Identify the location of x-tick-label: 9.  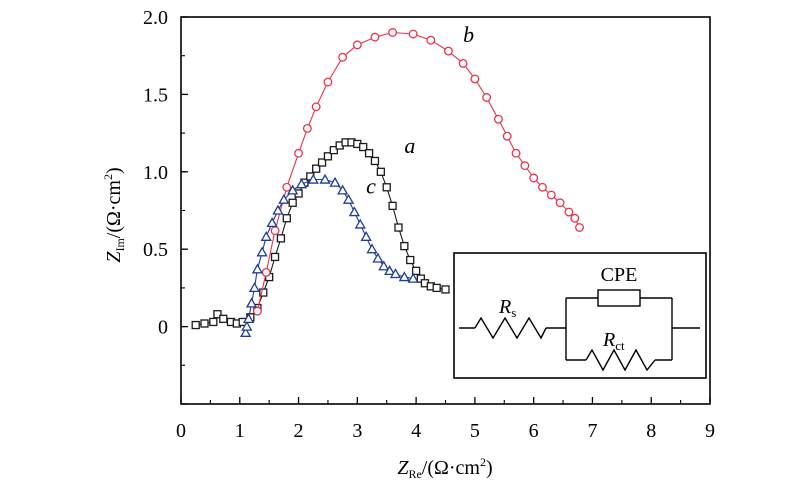
(710, 431).